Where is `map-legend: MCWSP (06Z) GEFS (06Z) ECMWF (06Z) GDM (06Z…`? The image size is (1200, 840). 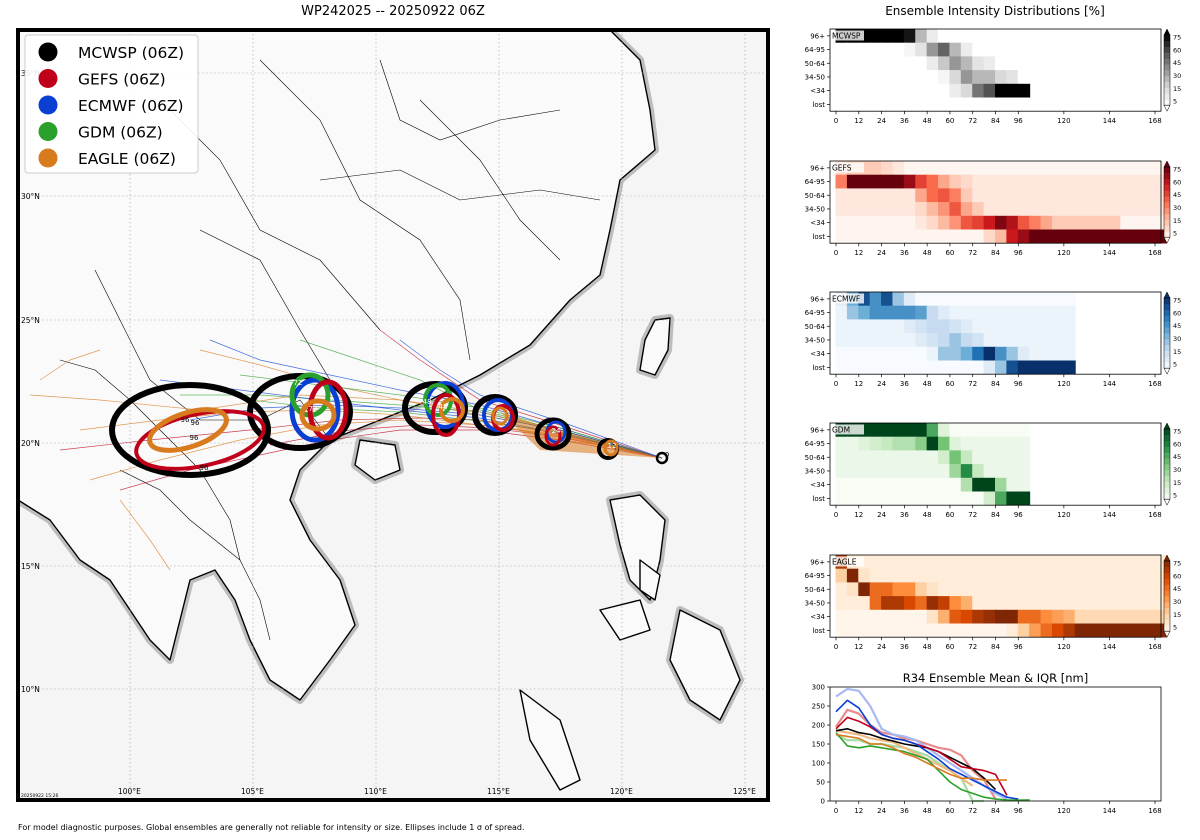 map-legend: MCWSP (06Z) GEFS (06Z) ECMWF (06Z) GDM (06Z… is located at coordinates (111, 104).